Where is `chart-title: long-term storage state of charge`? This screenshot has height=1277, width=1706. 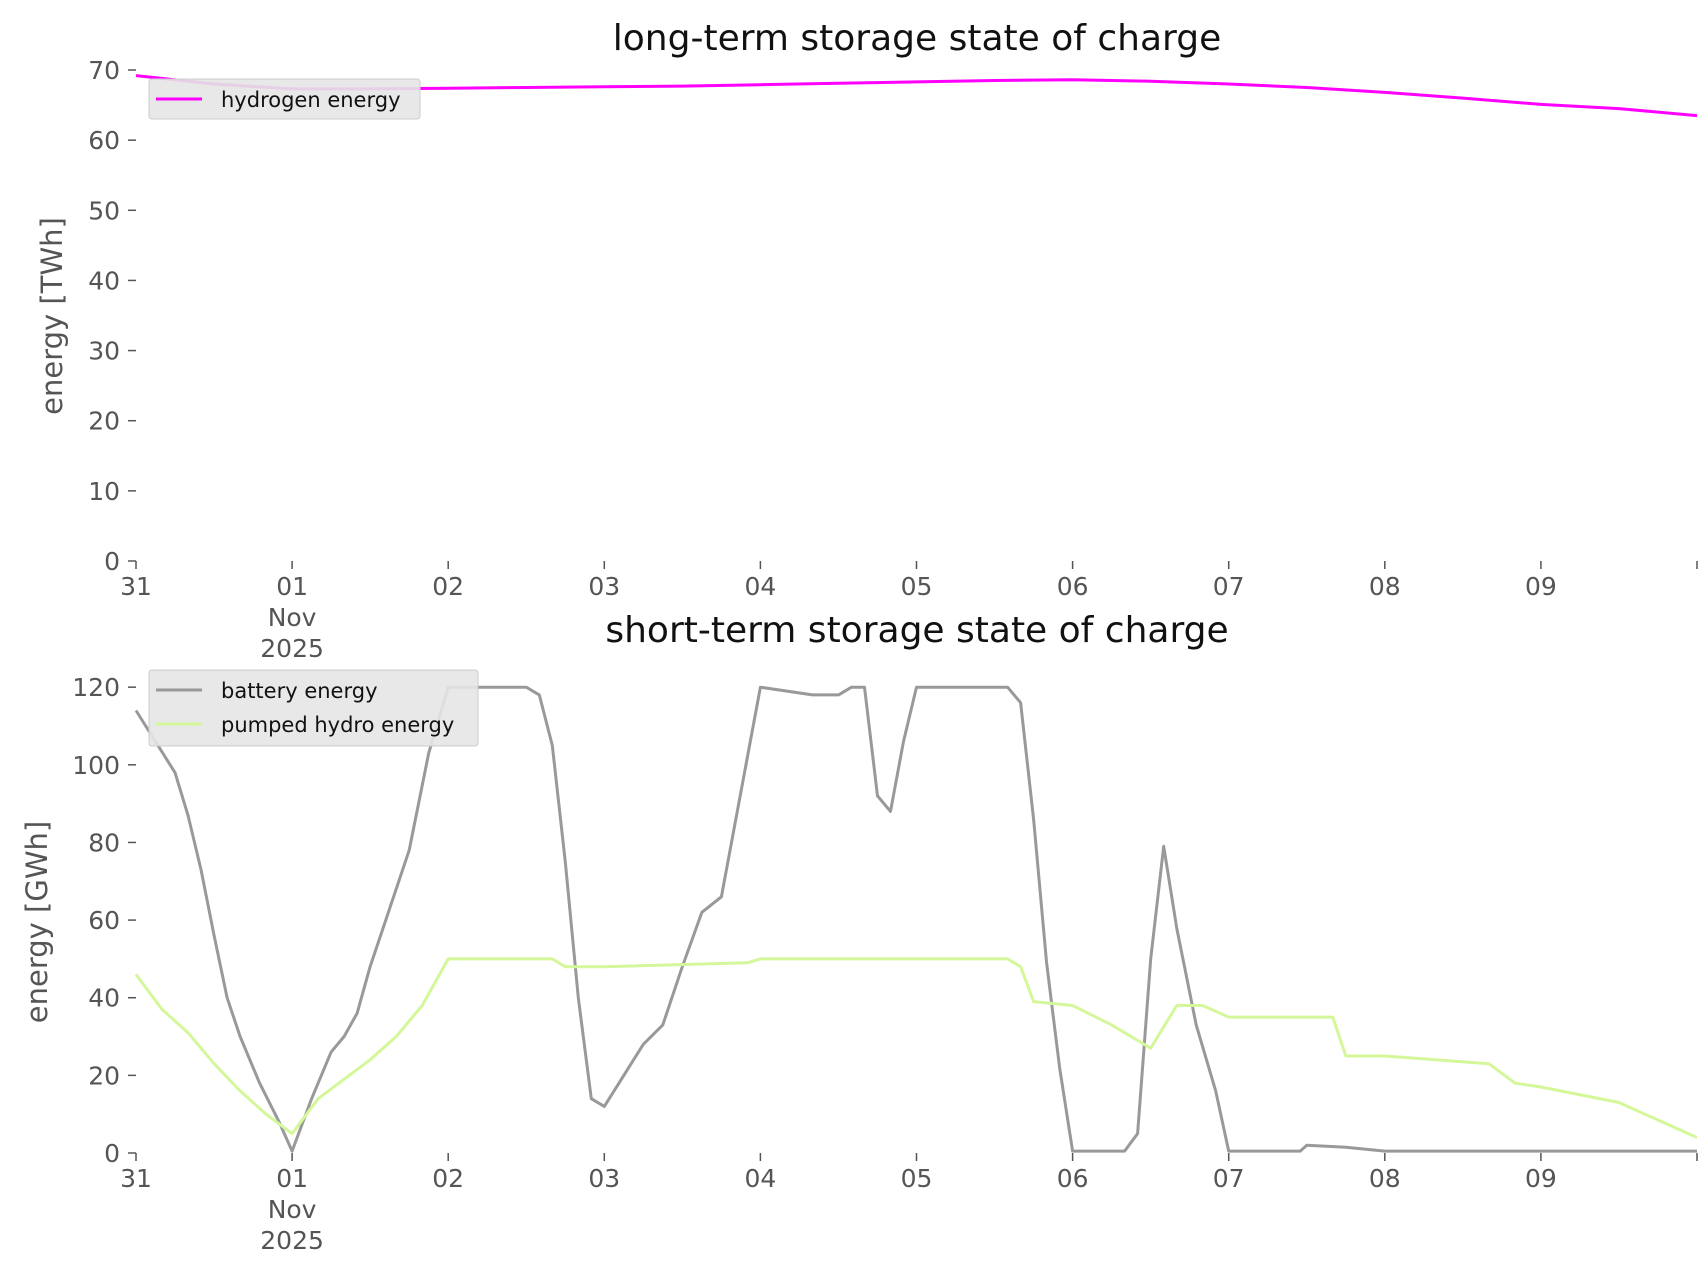
chart-title: long-term storage state of charge is located at coordinates (917, 38).